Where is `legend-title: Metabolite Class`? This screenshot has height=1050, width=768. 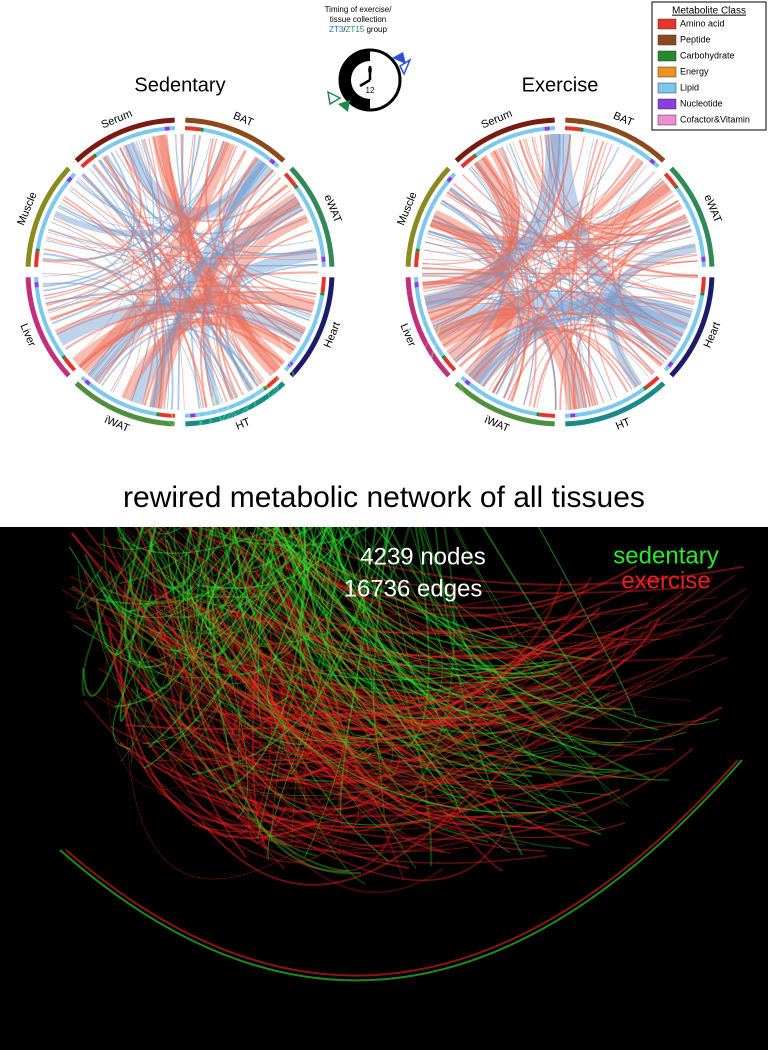
legend-title: Metabolite Class is located at coordinates (709, 11).